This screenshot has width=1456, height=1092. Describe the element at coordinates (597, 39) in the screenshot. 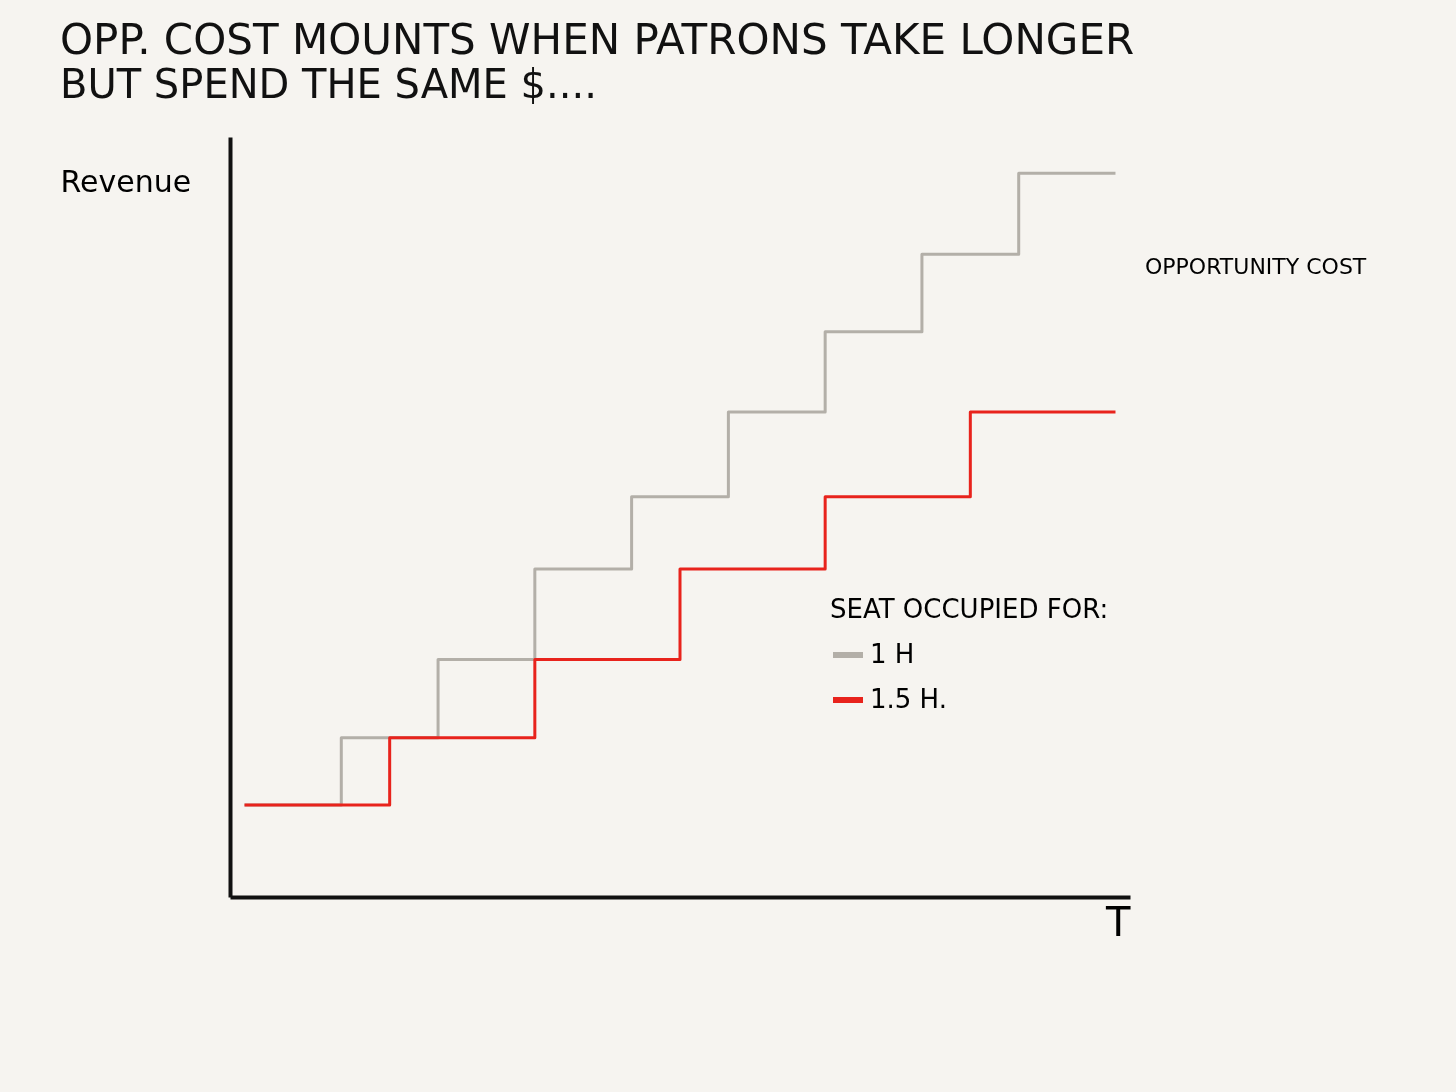

I see `chart-title: OPP. COST MOUNTS WHEN PATRONS TAKE LONGER` at that location.